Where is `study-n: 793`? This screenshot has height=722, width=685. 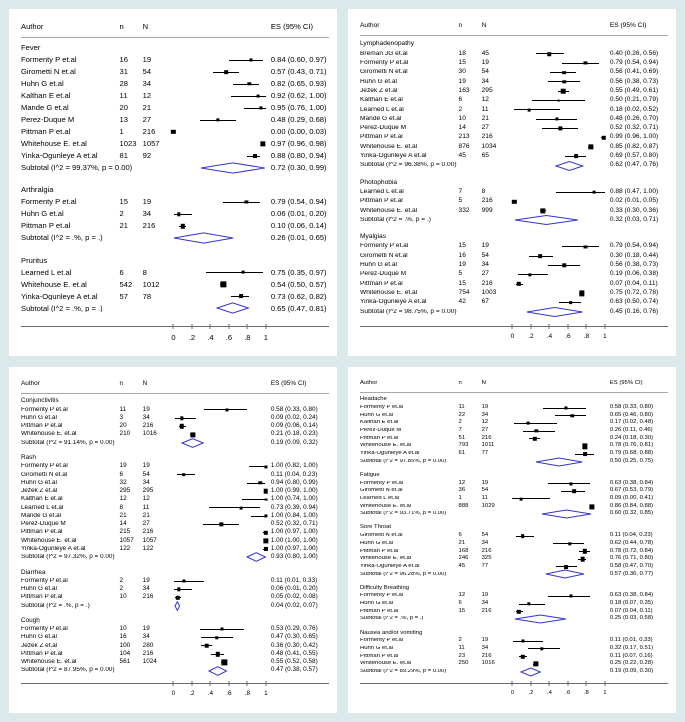 study-n: 793 is located at coordinates (463, 445).